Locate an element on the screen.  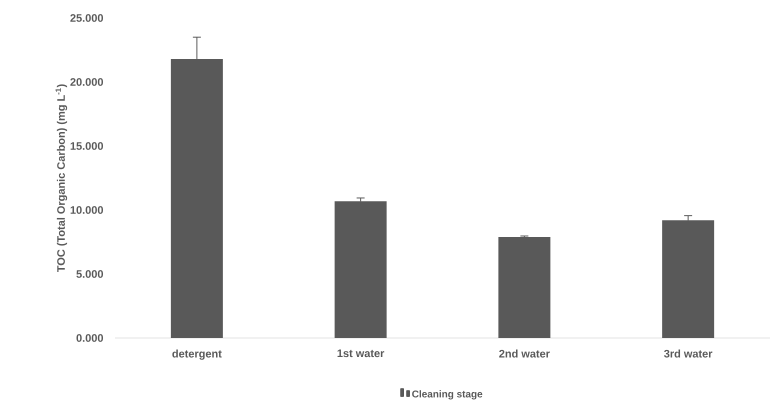
x-tick-label: 3rd water is located at coordinates (688, 354).